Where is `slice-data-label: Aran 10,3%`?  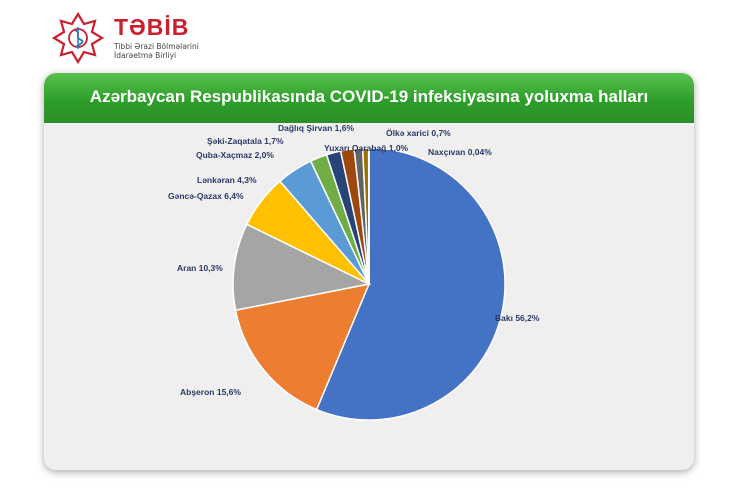 slice-data-label: Aran 10,3% is located at coordinates (200, 268).